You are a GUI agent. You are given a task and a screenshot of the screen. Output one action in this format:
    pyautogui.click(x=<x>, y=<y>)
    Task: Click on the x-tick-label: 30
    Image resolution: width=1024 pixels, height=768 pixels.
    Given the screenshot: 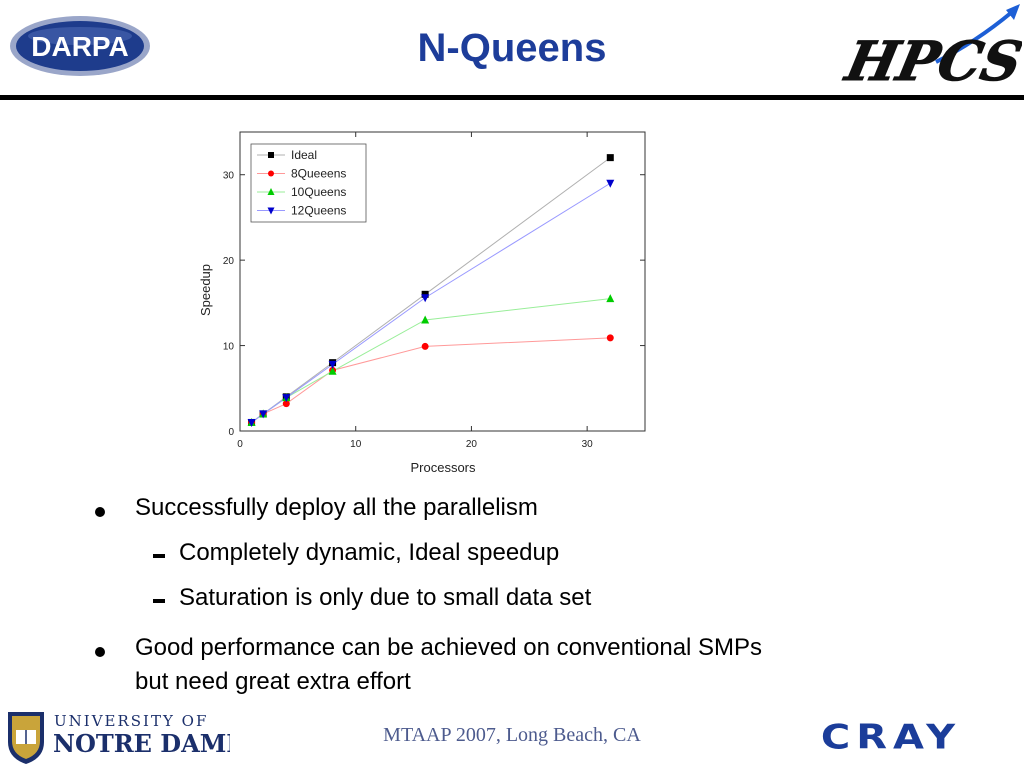 What is the action you would take?
    pyautogui.click(x=588, y=444)
    